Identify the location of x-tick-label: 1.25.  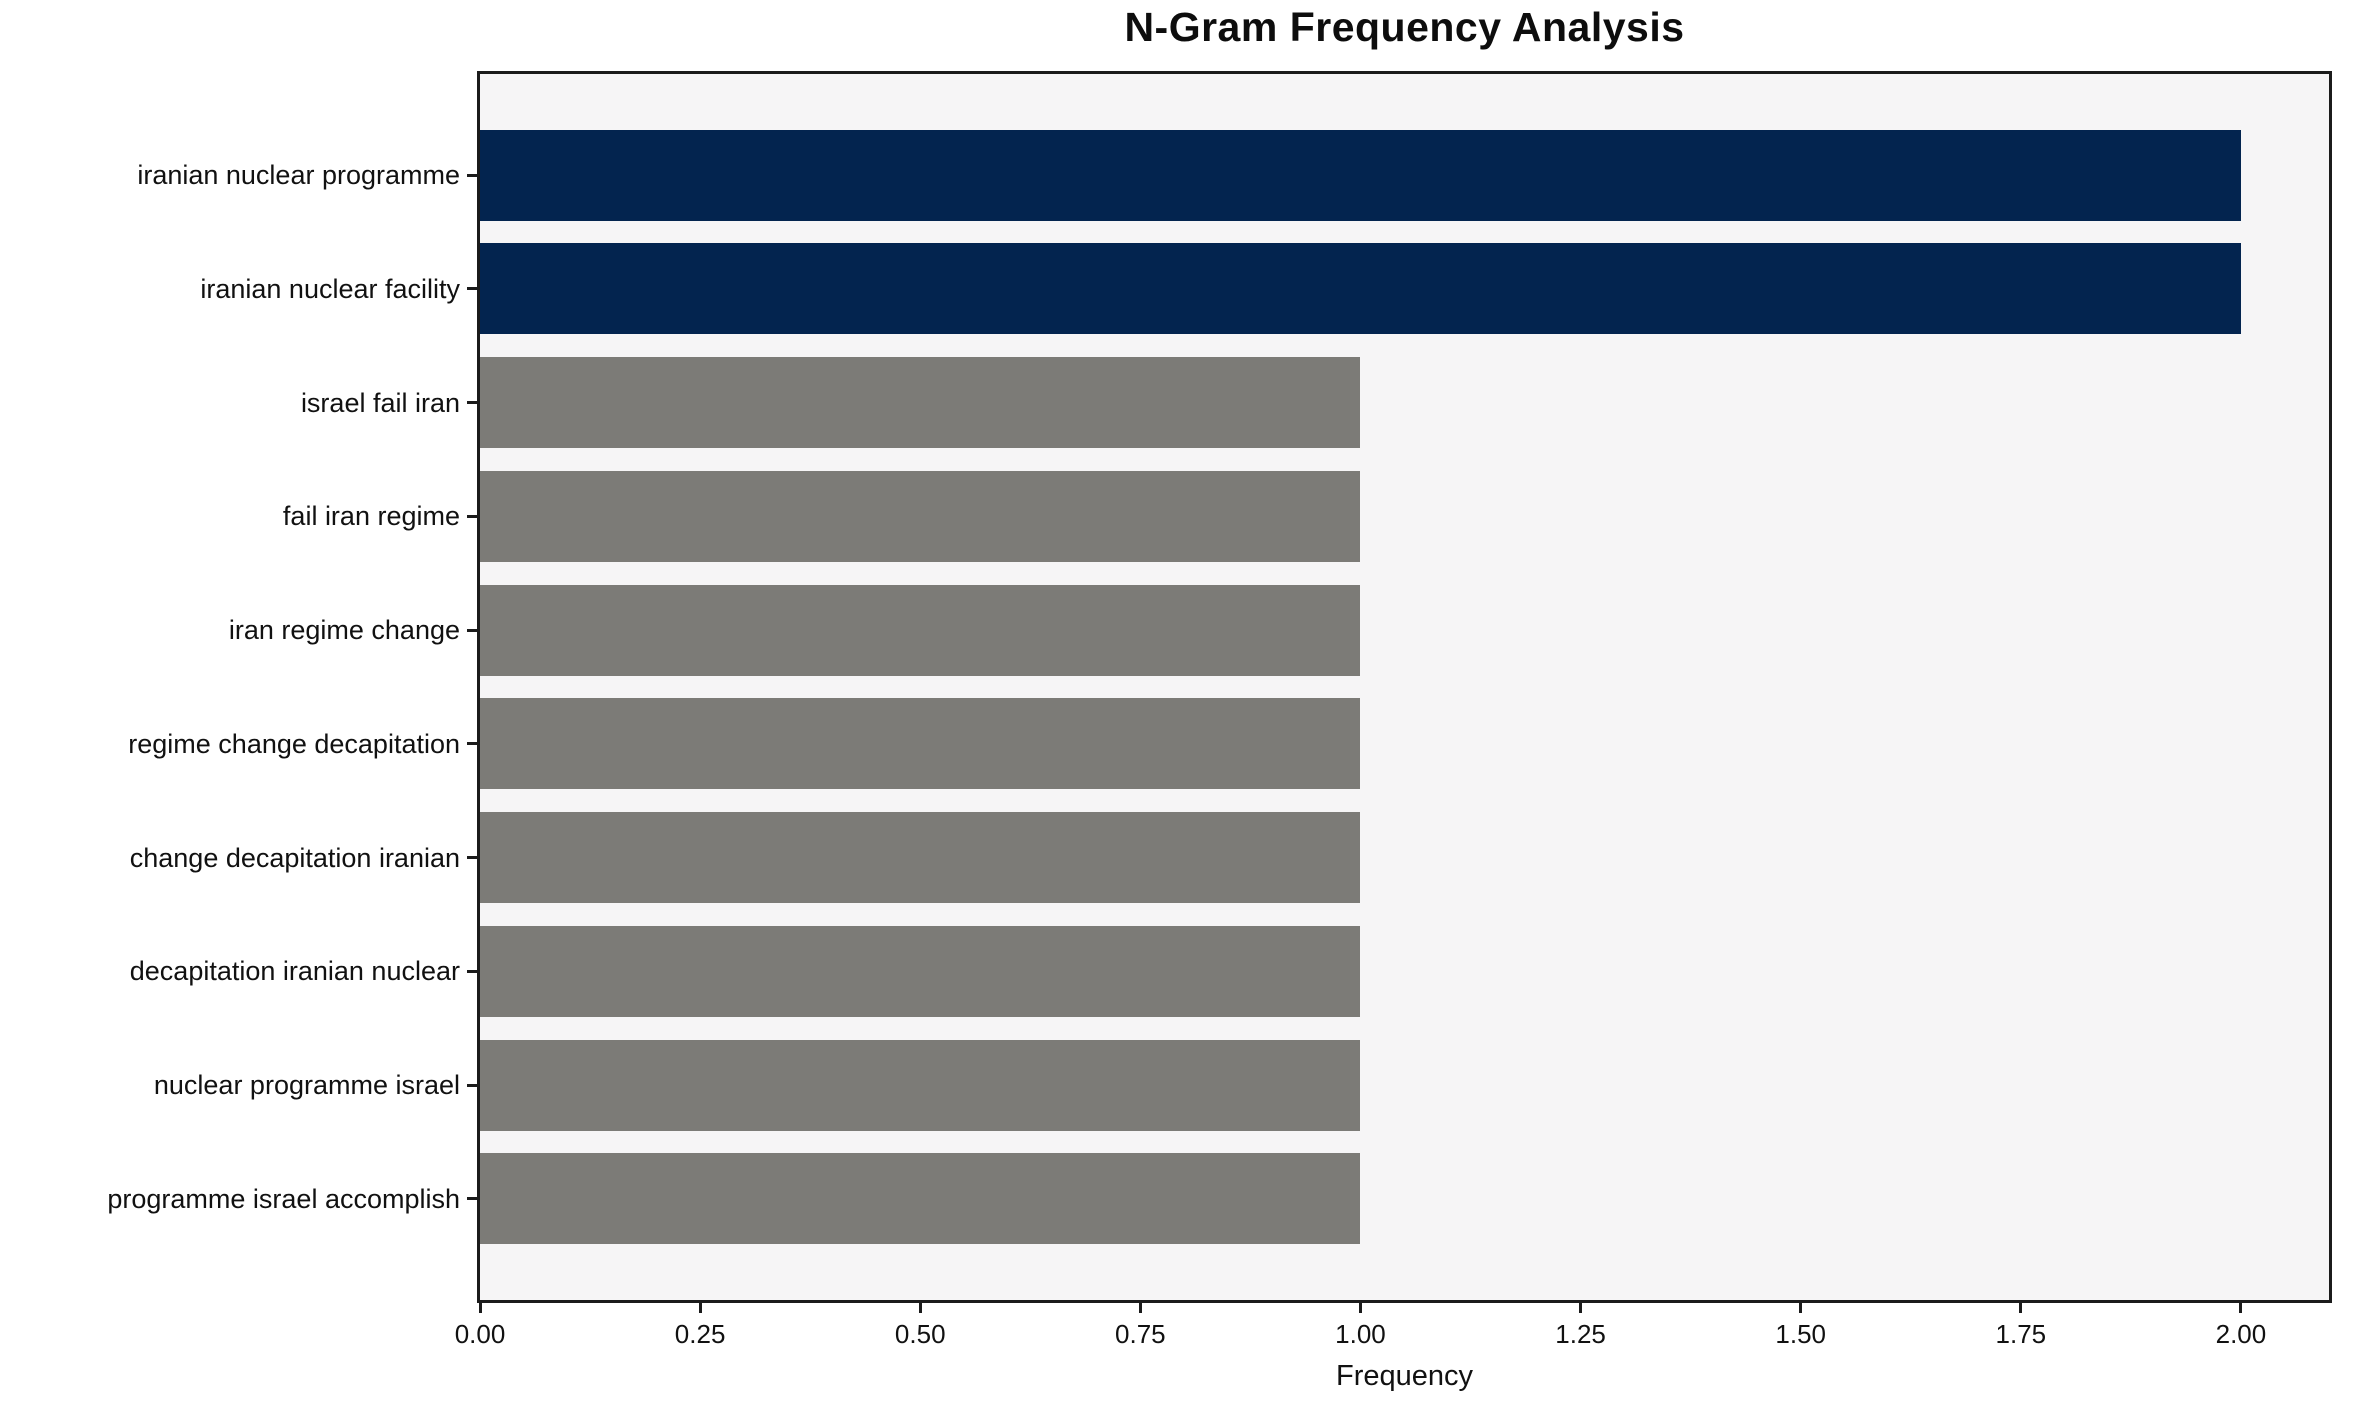
(1580, 1334).